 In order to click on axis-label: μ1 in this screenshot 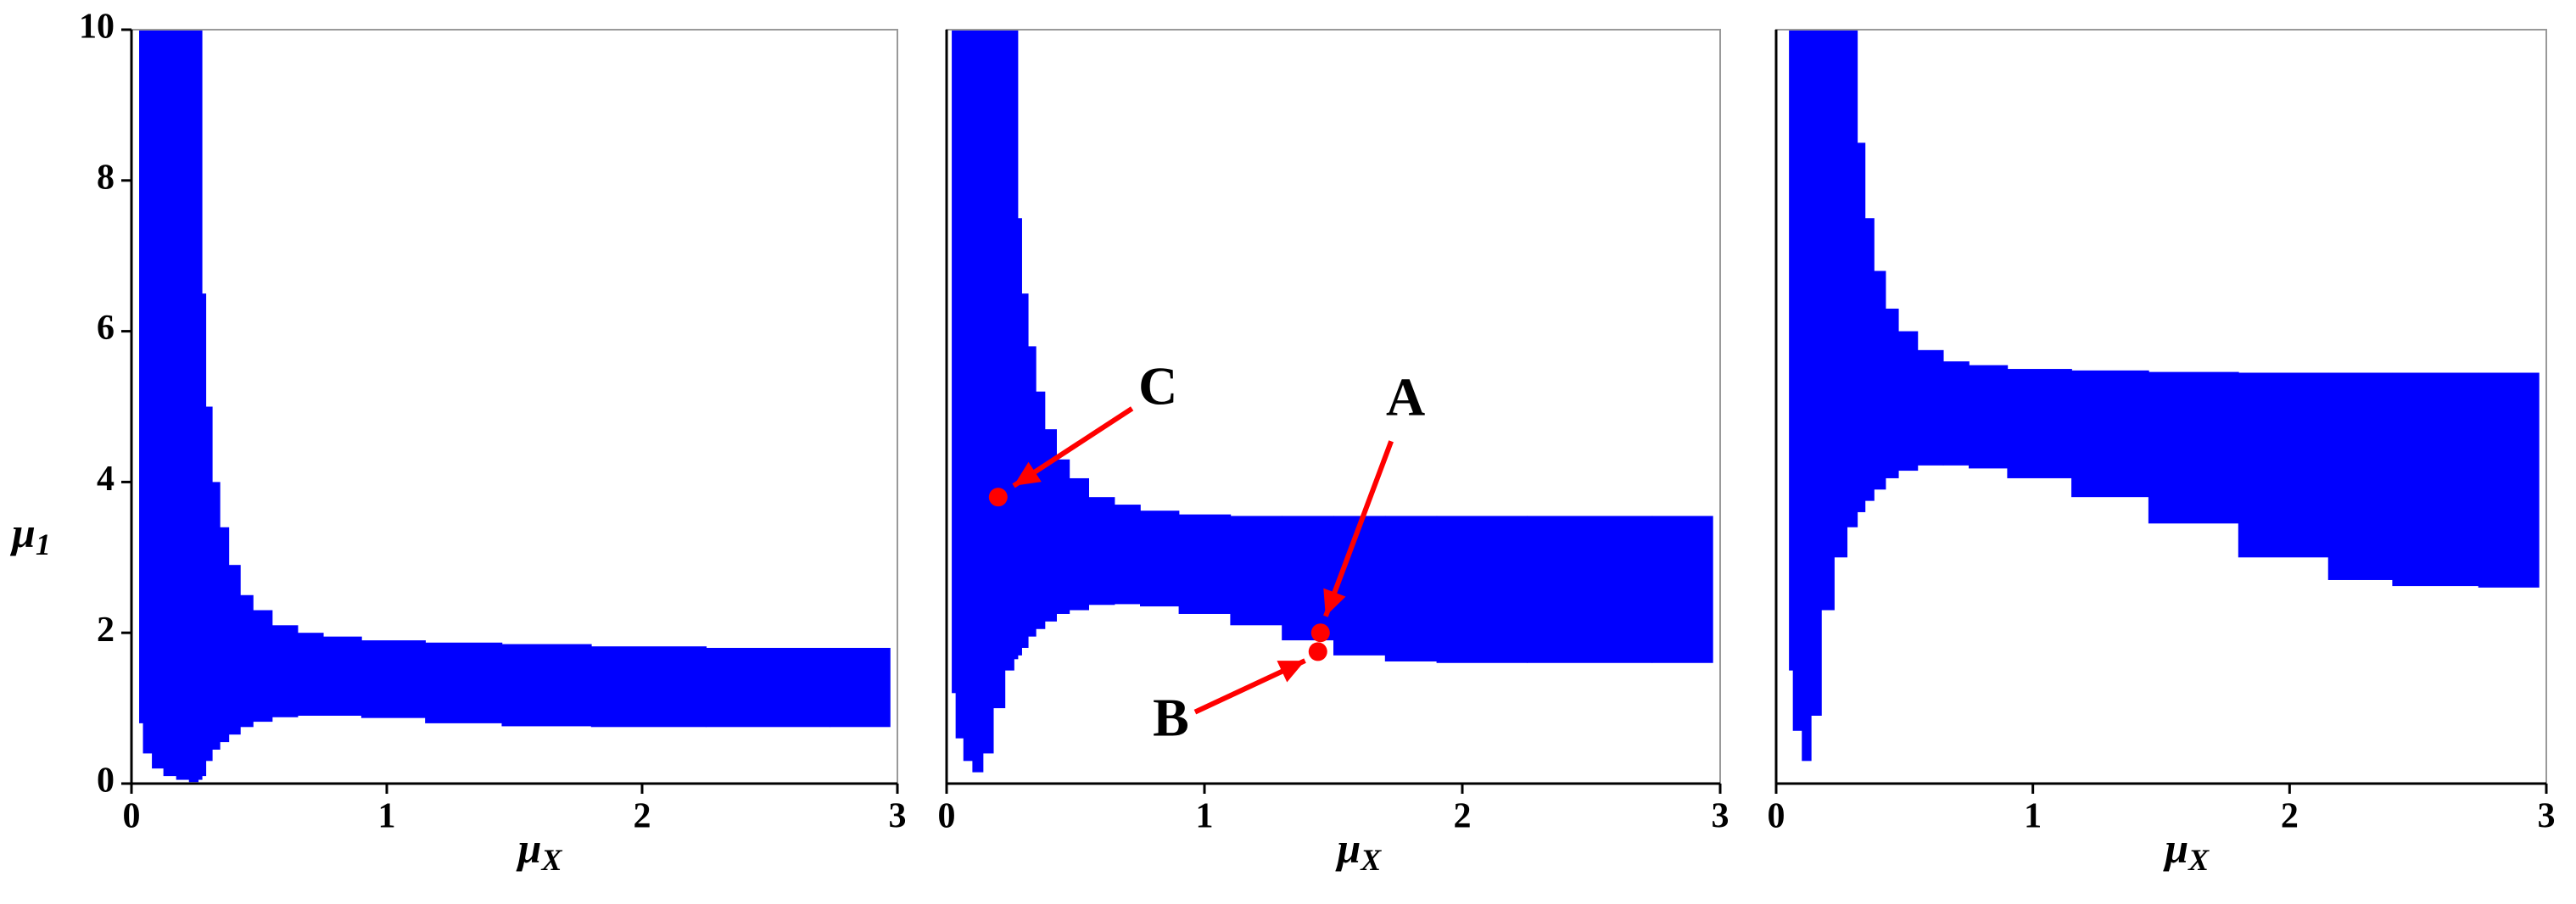, I will do `click(30, 535)`.